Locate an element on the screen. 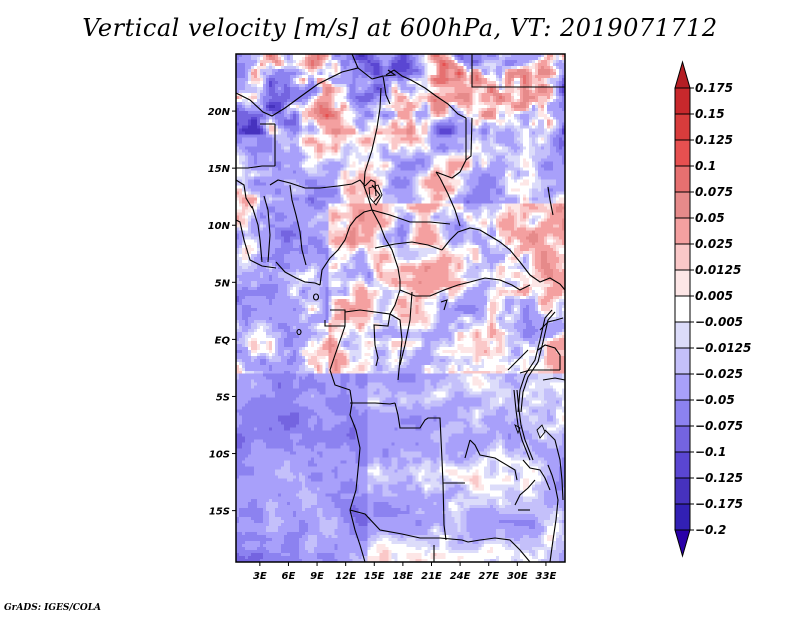 The image size is (800, 618). x-tick-label: 15E is located at coordinates (374, 576).